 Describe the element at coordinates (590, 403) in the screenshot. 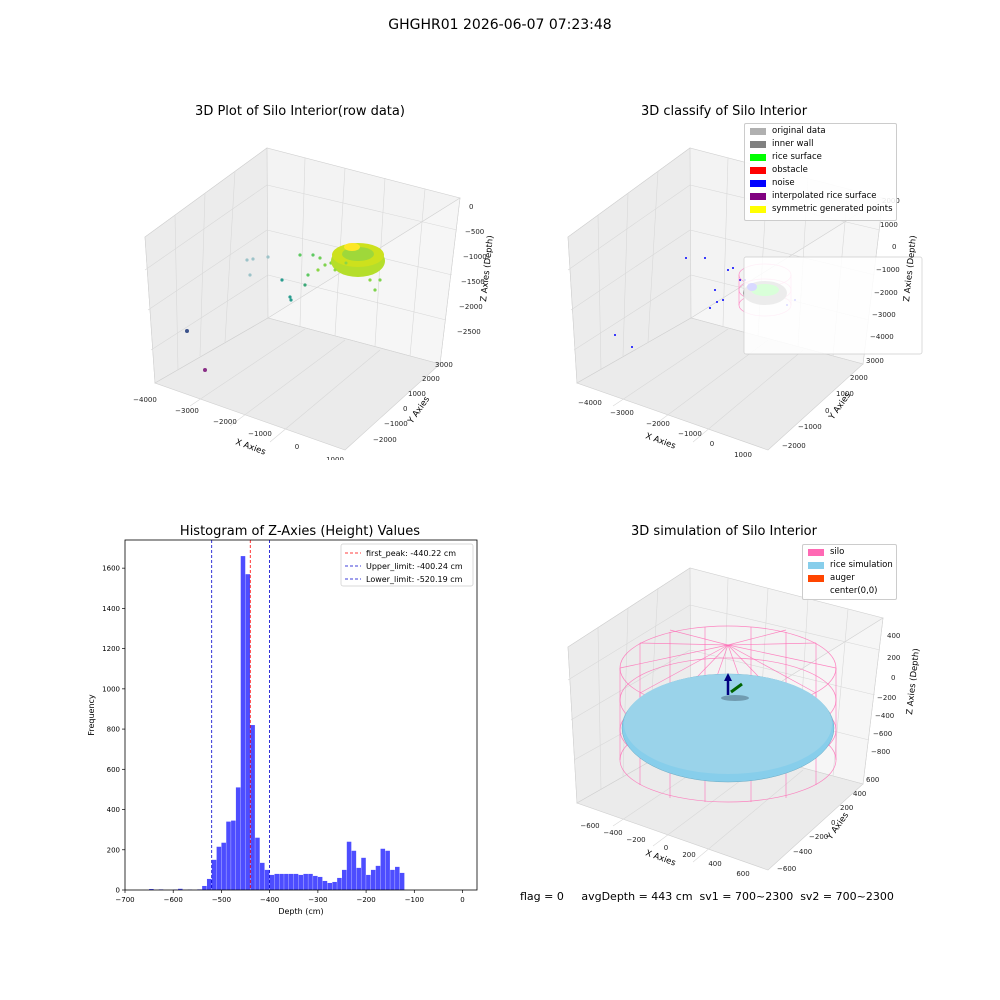

I see `panel2-x-tick: −4000` at that location.